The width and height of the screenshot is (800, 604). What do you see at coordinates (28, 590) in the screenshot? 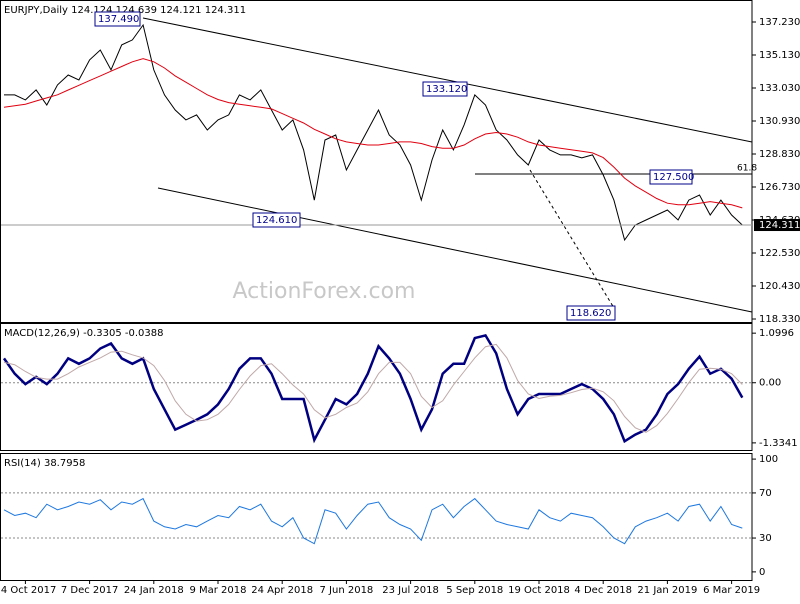
I see `x-tick-label: 24 Oct 2017` at bounding box center [28, 590].